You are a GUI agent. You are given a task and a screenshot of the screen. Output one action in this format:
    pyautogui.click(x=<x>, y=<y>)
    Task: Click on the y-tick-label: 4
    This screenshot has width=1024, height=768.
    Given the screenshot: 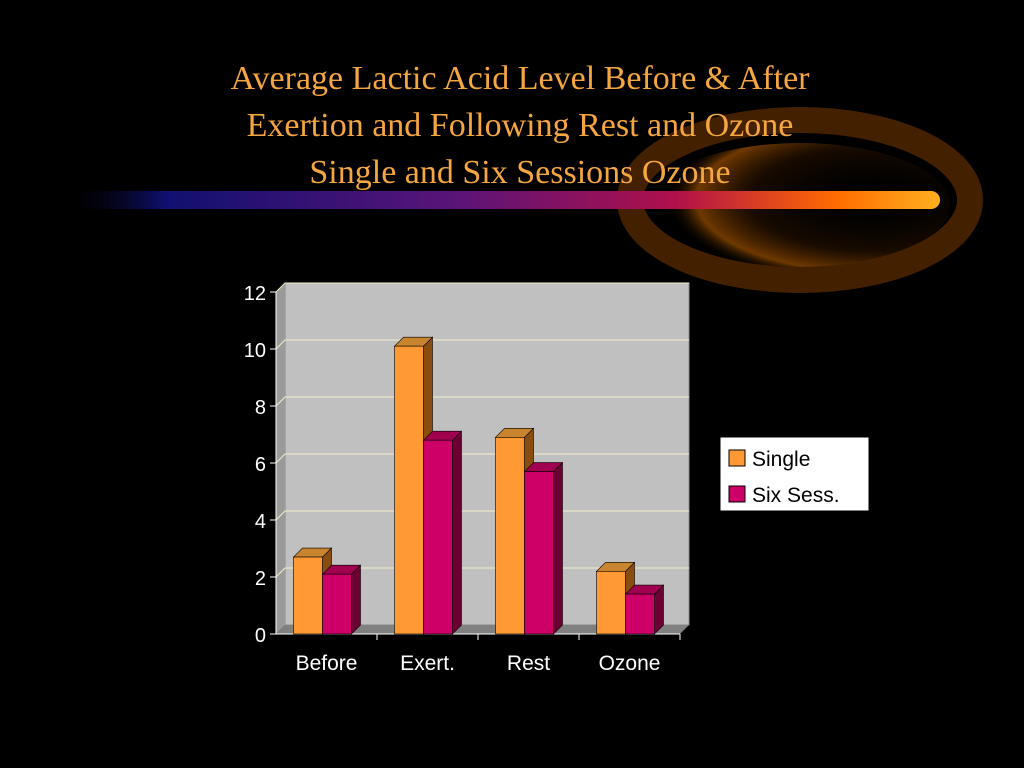 What is the action you would take?
    pyautogui.click(x=260, y=522)
    